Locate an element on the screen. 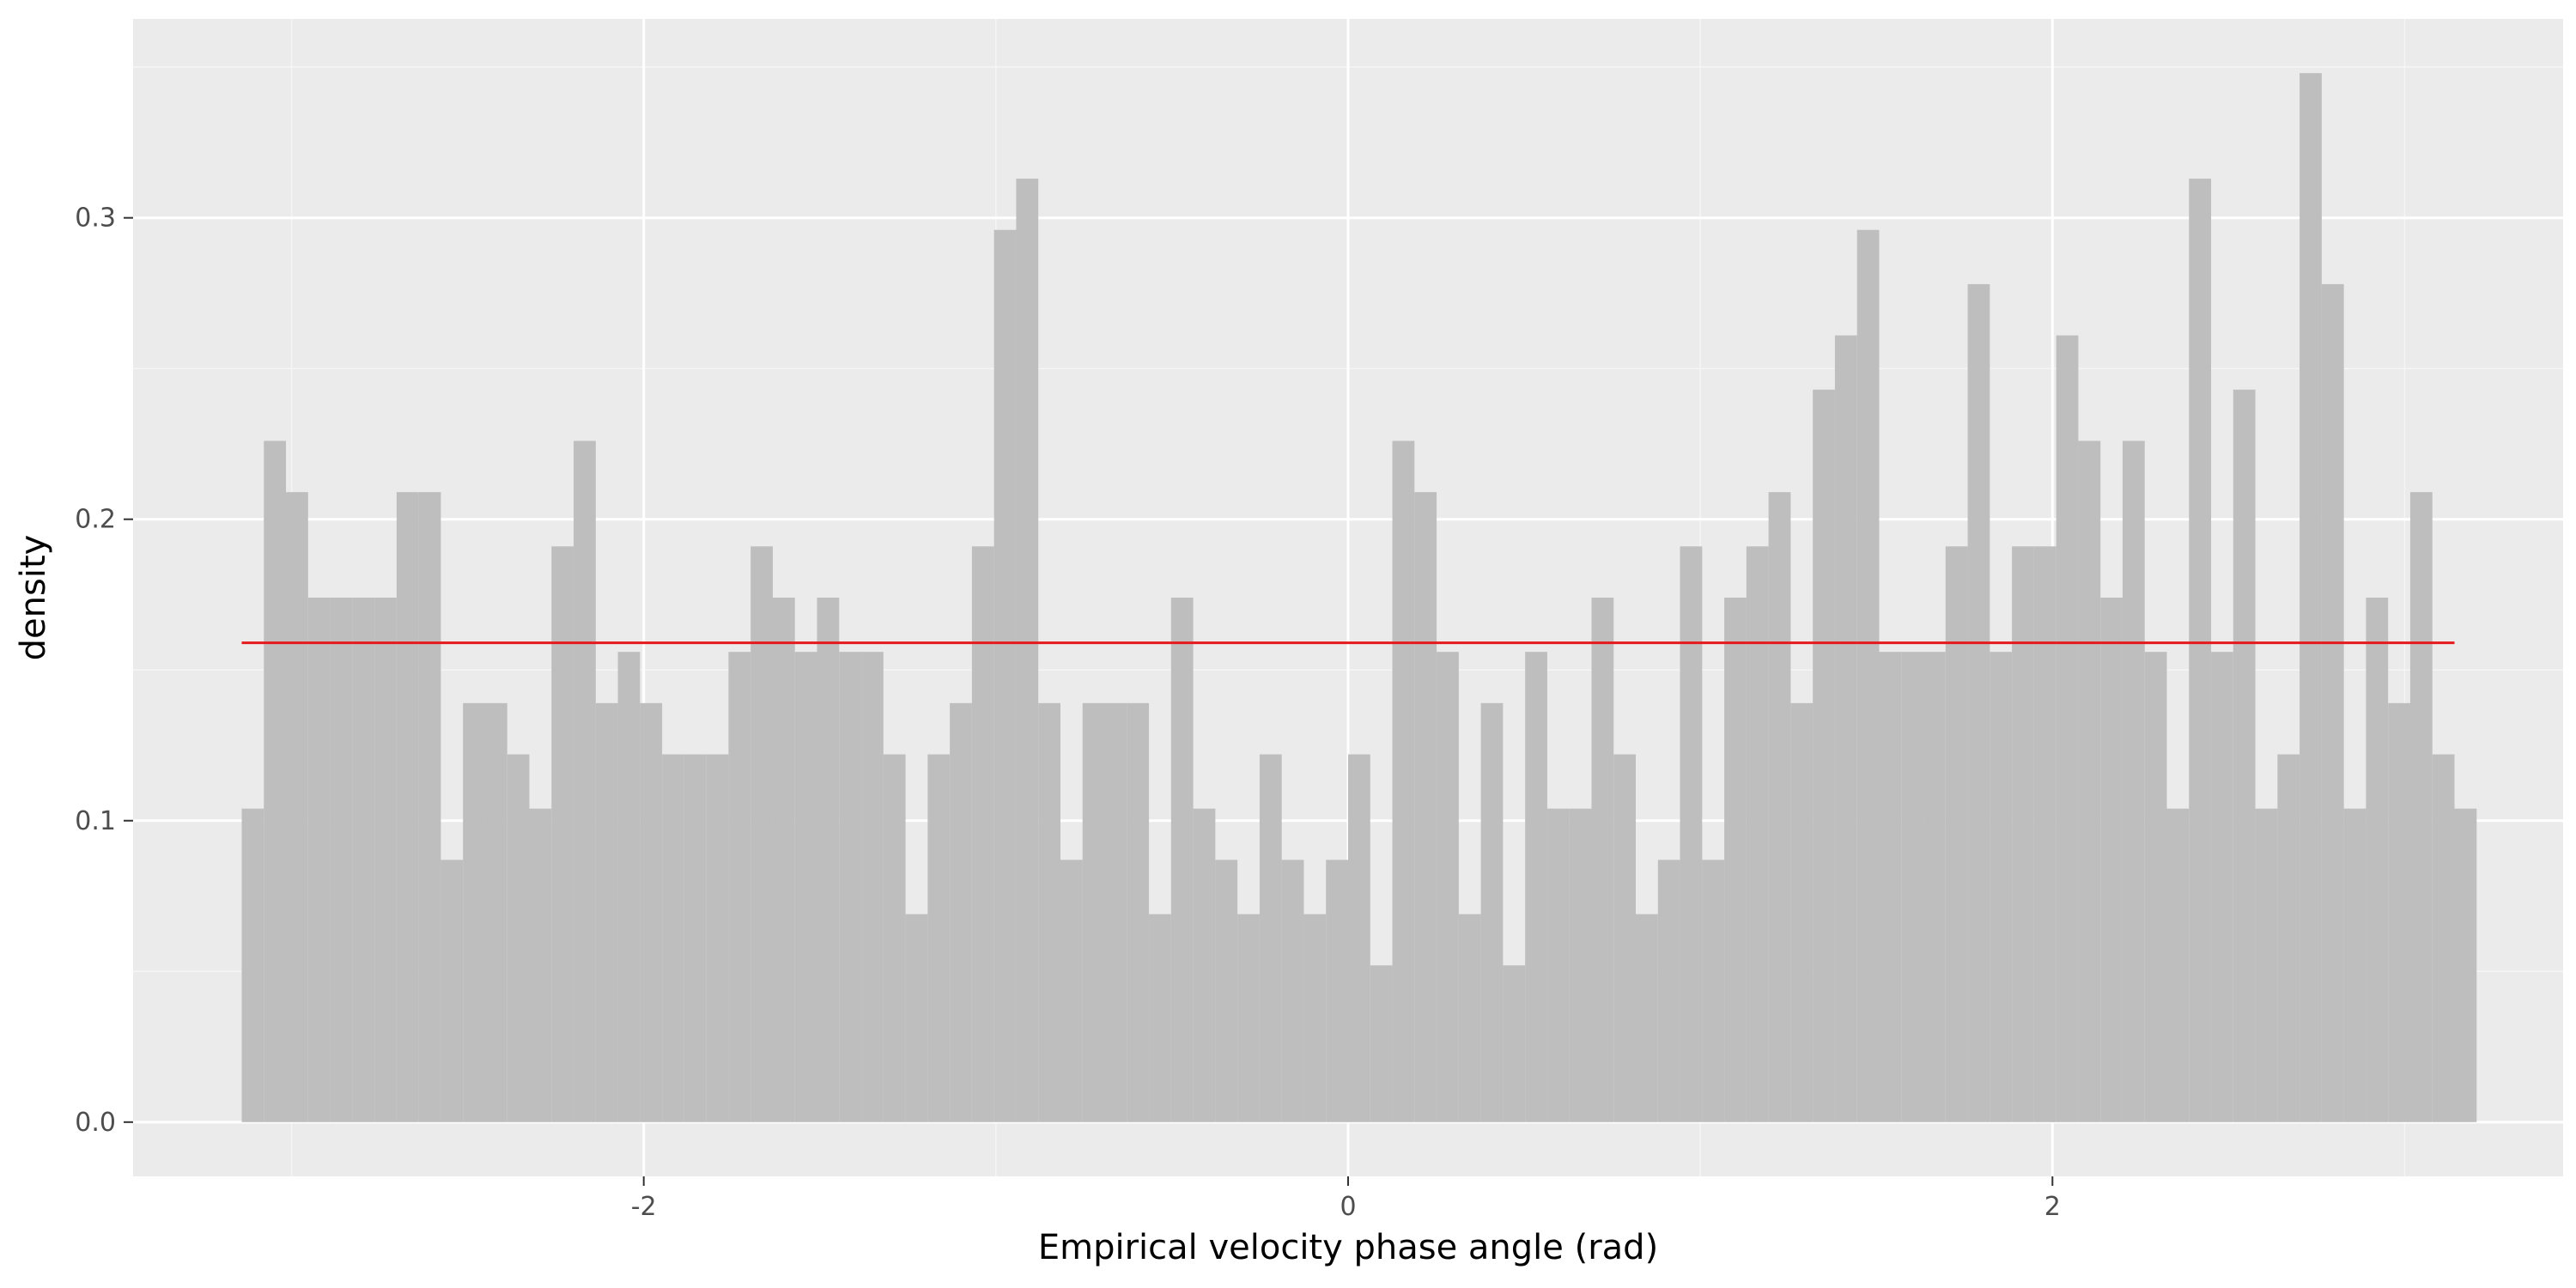 This screenshot has height=1288, width=2576. y-tick-label: 0.2 is located at coordinates (96, 520).